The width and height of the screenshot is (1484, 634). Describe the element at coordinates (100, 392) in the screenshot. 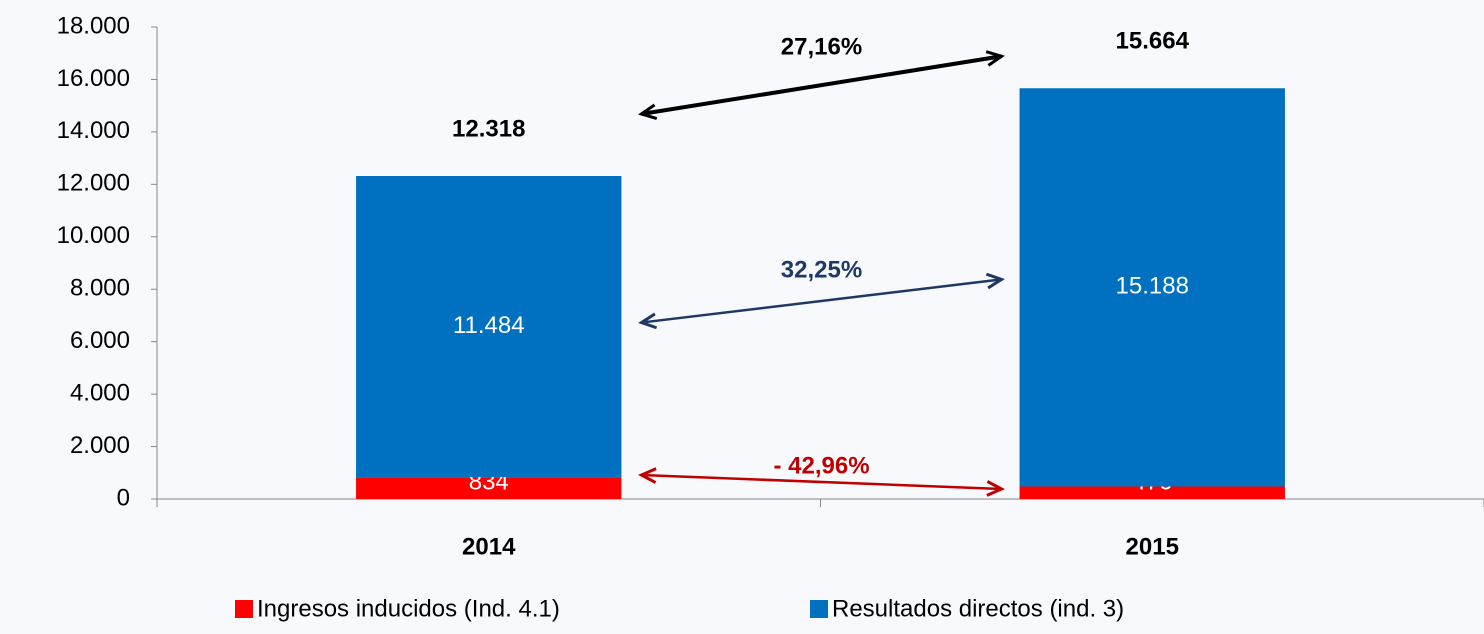

I see `y-tick-label: 4.000` at that location.